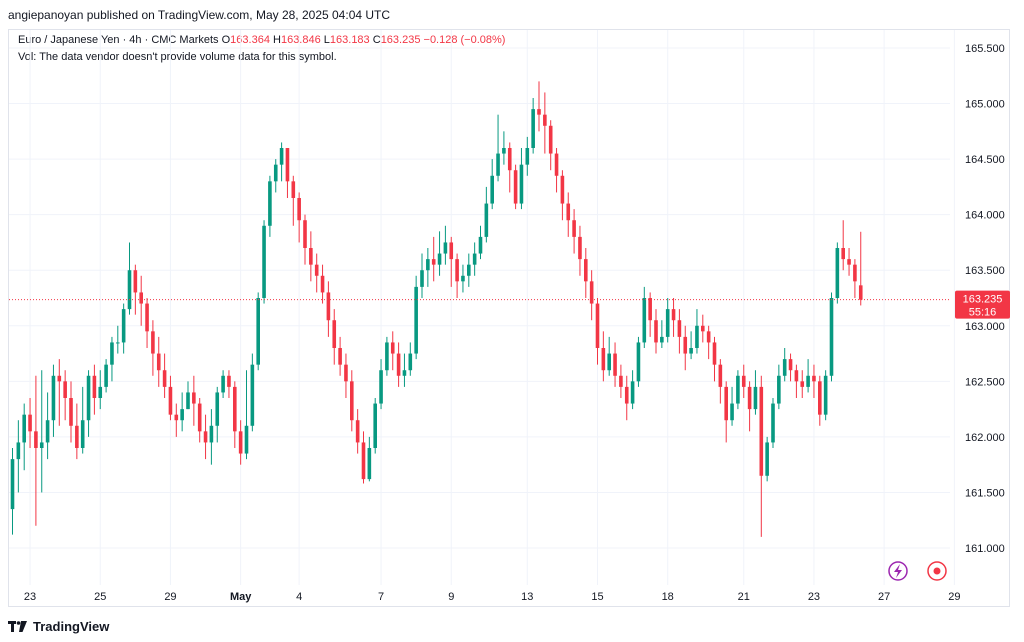 The image size is (1024, 642). Describe the element at coordinates (400, 40) in the screenshot. I see `close-value: 163.235` at that location.